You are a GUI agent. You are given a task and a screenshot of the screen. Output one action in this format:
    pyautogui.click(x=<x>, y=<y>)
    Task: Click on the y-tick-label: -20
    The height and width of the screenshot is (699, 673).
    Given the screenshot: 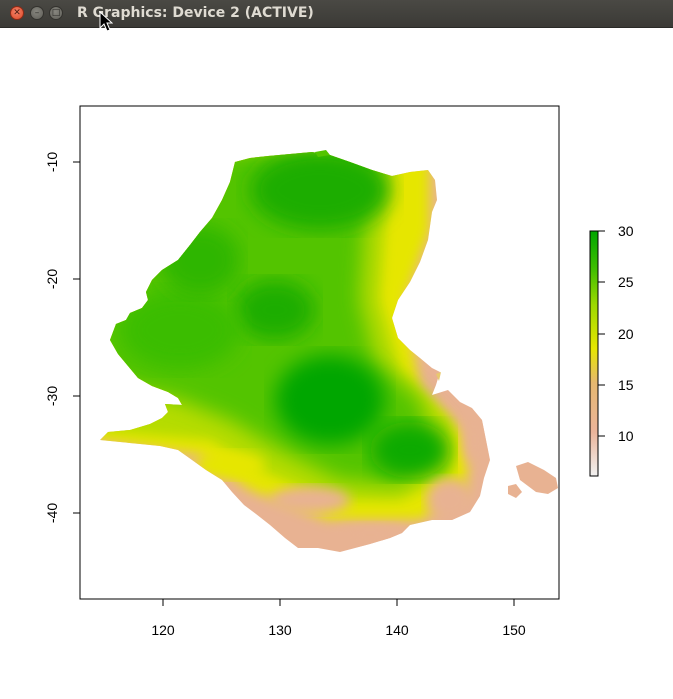 What is the action you would take?
    pyautogui.click(x=52, y=279)
    